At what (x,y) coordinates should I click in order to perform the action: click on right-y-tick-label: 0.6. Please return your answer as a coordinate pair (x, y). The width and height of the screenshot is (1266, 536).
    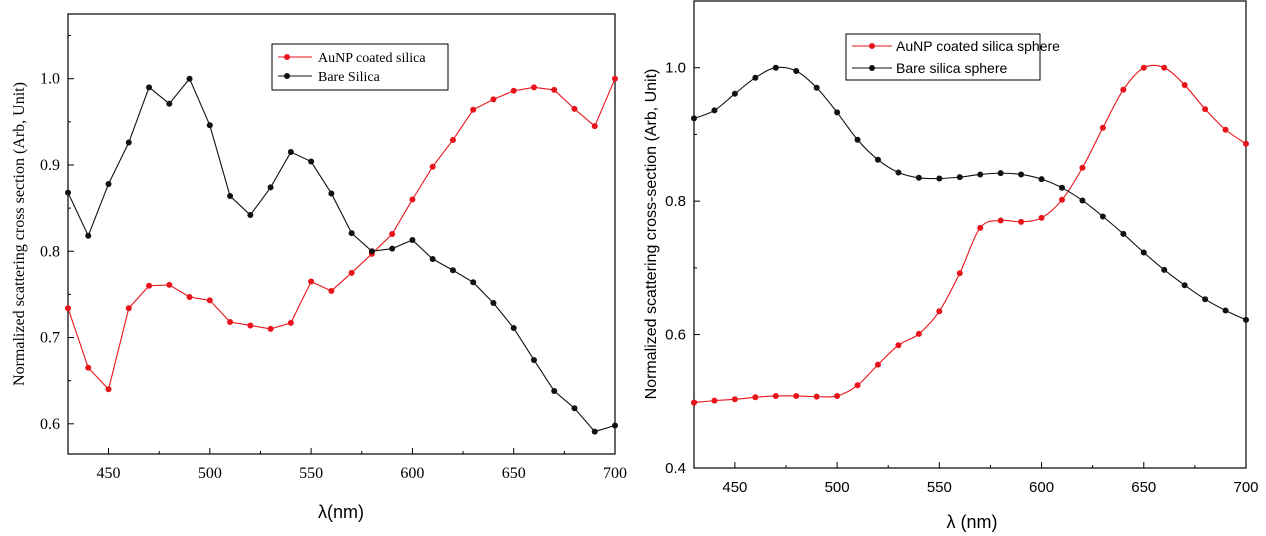
    Looking at the image, I should click on (675, 335).